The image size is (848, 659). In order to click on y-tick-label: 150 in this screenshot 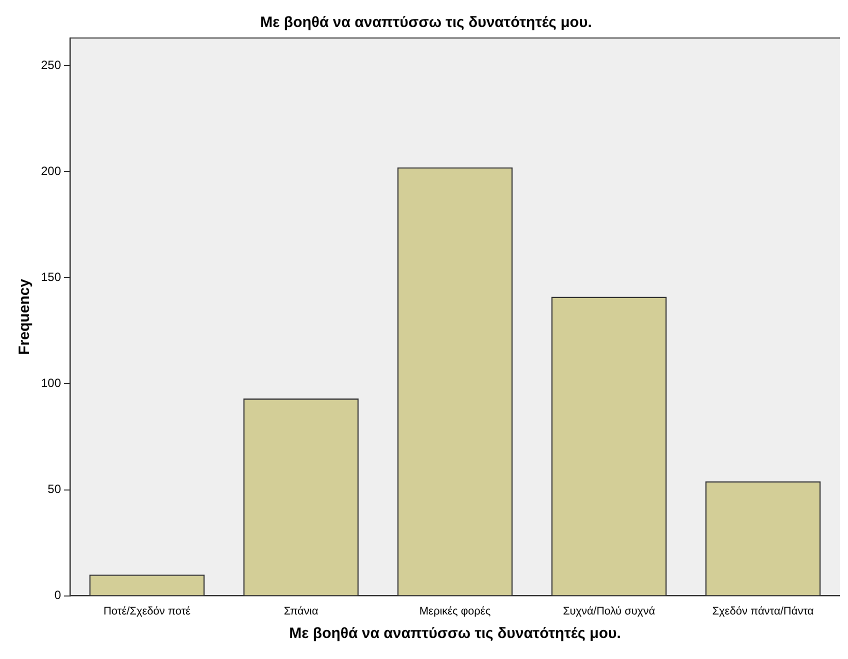, I will do `click(51, 277)`.